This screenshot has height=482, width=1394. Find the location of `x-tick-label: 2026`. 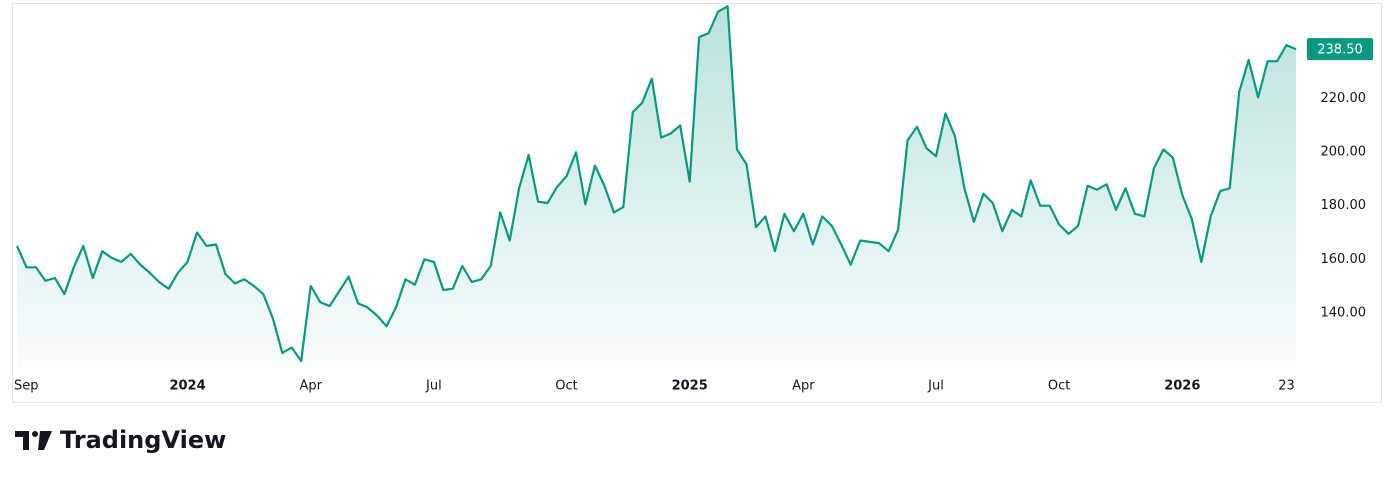

x-tick-label: 2026 is located at coordinates (1182, 386).